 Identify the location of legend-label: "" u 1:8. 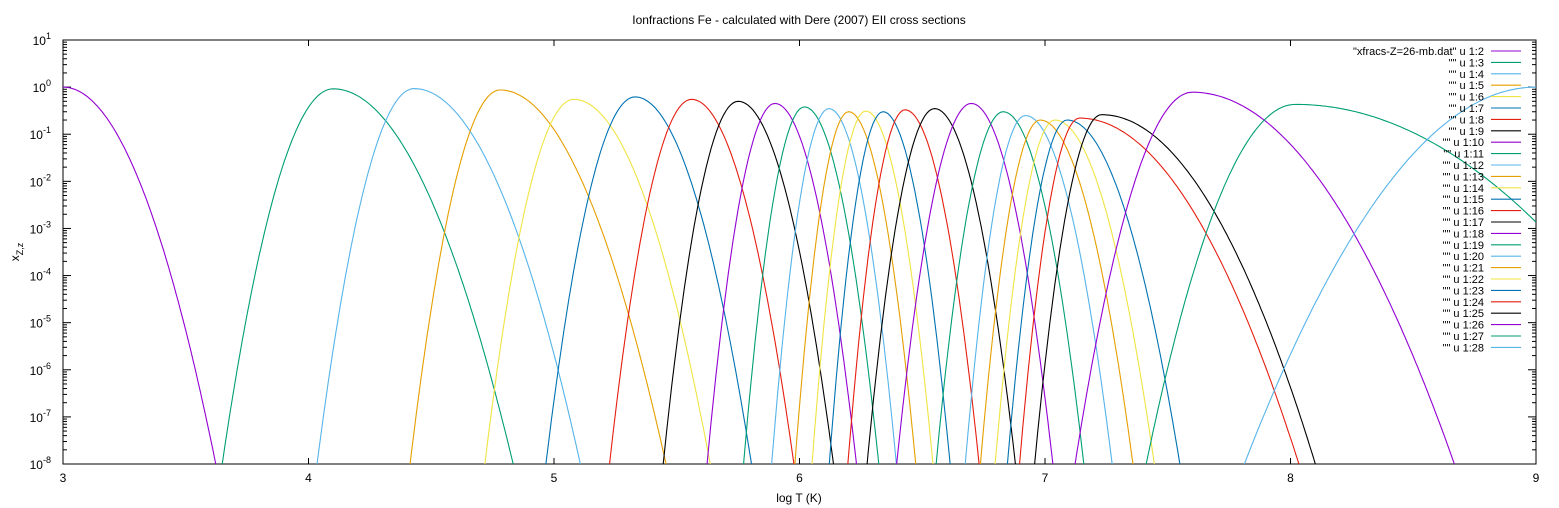
(1466, 120).